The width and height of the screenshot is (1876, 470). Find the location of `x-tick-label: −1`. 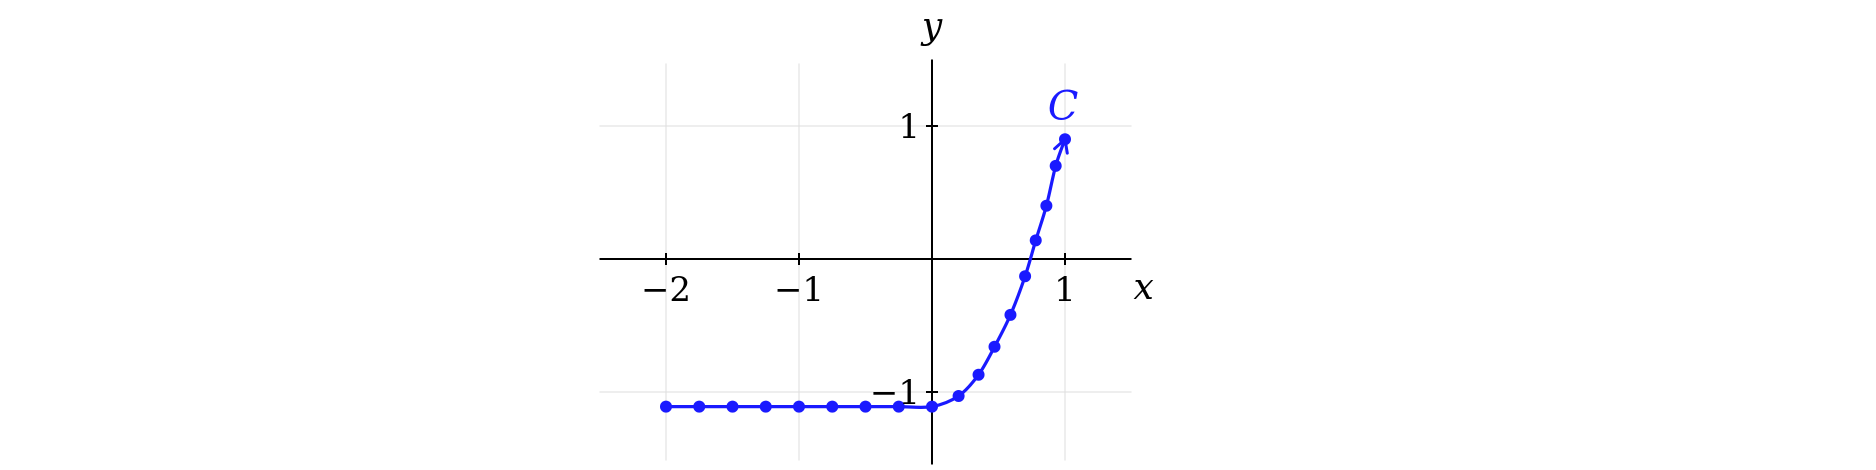

x-tick-label: −1 is located at coordinates (799, 290).